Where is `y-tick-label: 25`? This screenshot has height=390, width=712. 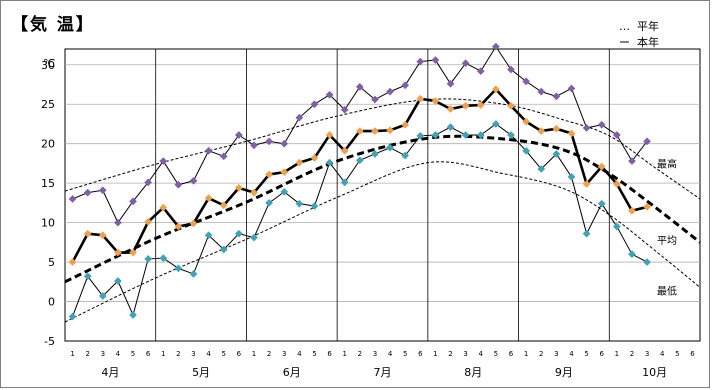 y-tick-label: 25 is located at coordinates (48, 104).